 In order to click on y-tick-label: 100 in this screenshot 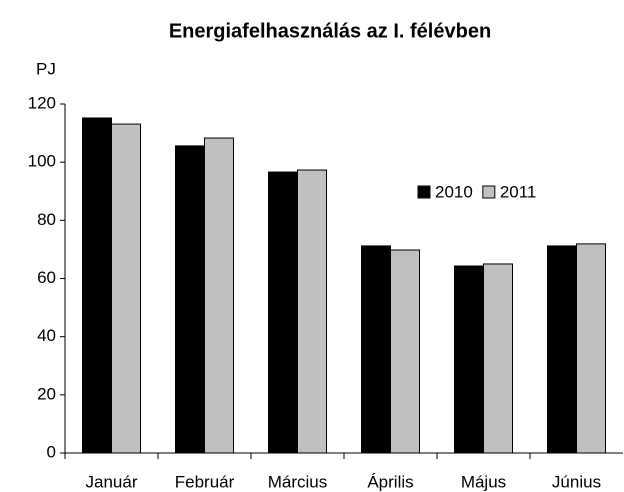, I will do `click(42, 161)`.